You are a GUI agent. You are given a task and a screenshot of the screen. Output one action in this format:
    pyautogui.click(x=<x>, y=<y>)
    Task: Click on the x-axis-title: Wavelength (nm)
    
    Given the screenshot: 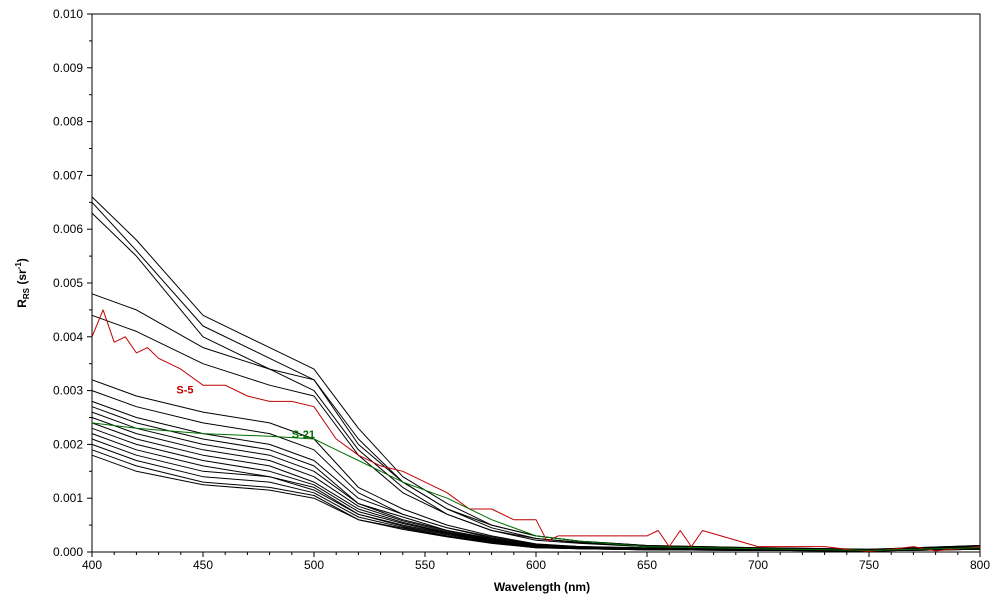 What is the action you would take?
    pyautogui.click(x=542, y=587)
    